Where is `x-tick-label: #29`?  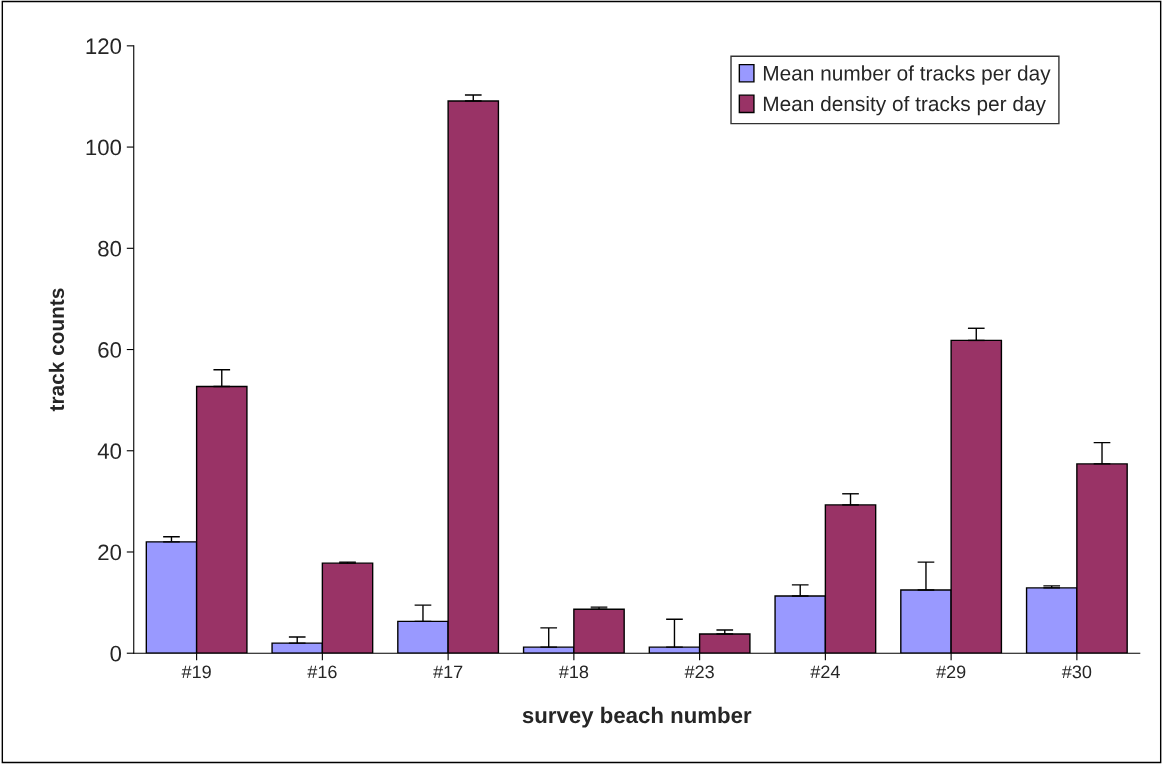
x-tick-label: #29 is located at coordinates (951, 672).